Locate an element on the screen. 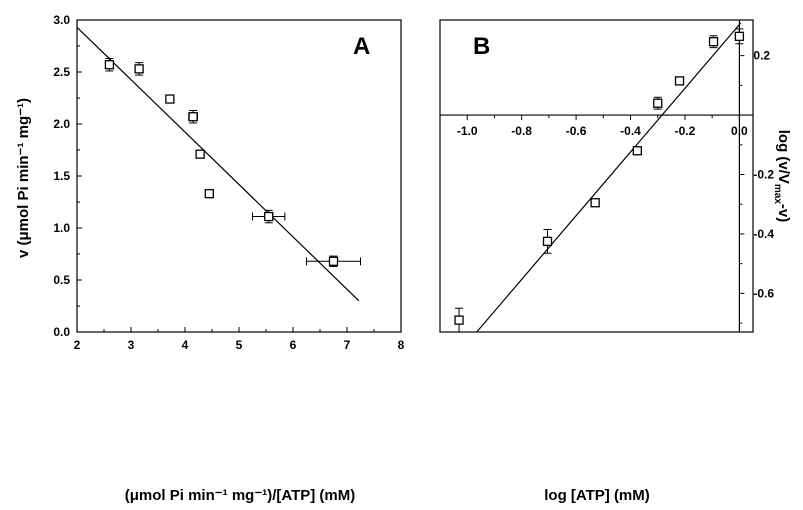 The image size is (803, 510). x-tick-label: 3 is located at coordinates (131, 345).